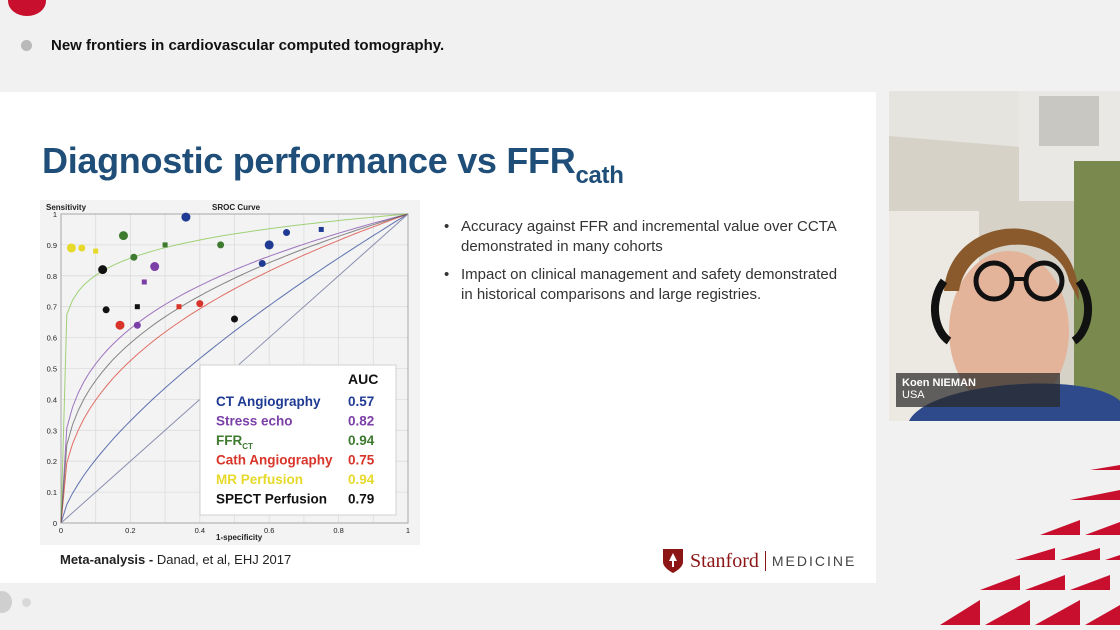 The height and width of the screenshot is (630, 1120). I want to click on y-tick-label: 0.4, so click(52, 399).